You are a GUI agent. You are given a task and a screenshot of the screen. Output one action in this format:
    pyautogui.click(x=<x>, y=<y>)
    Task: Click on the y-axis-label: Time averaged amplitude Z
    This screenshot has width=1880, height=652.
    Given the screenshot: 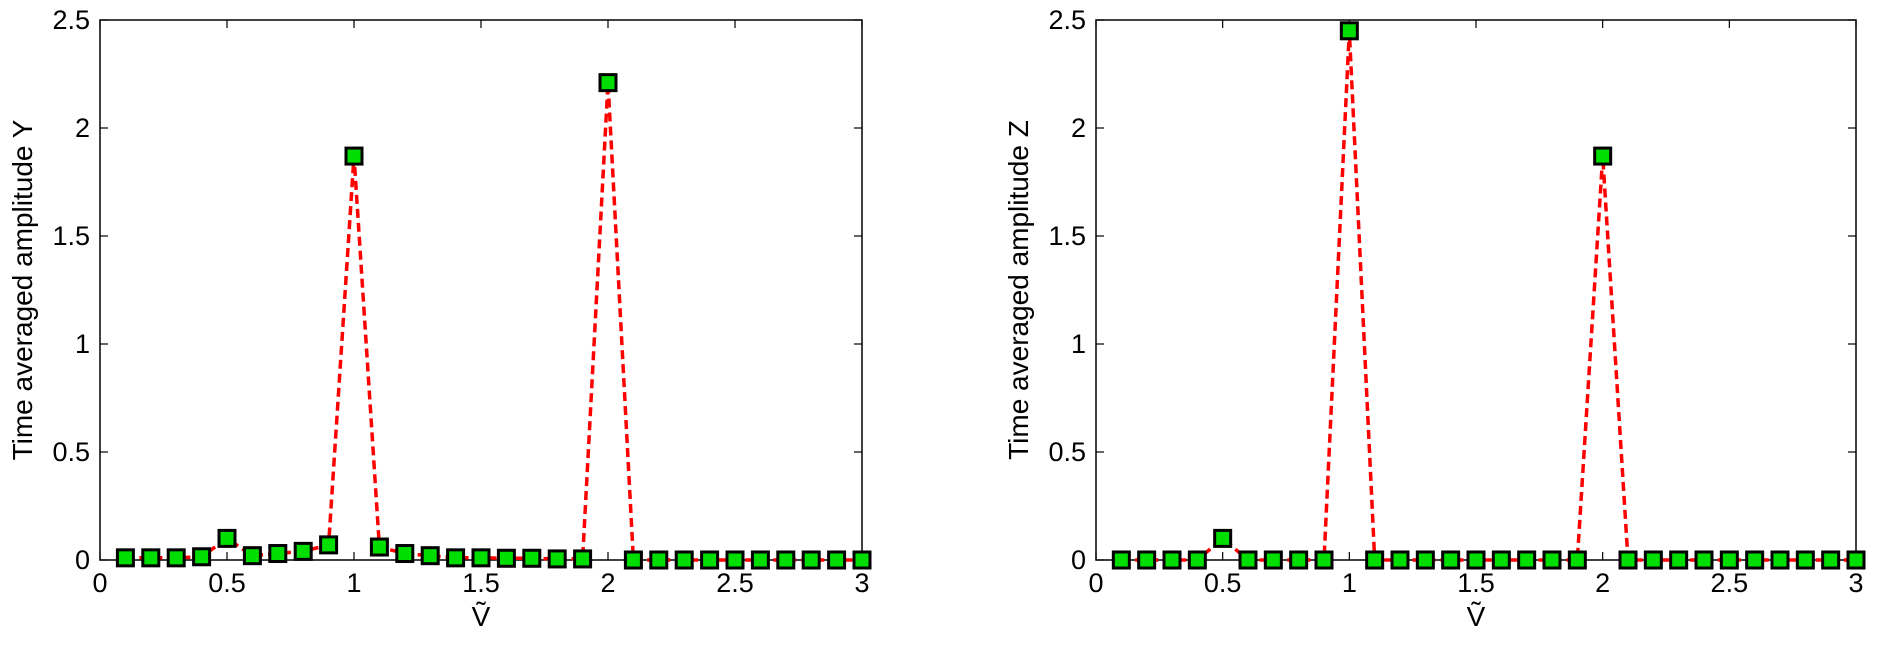 What is the action you would take?
    pyautogui.click(x=1018, y=290)
    